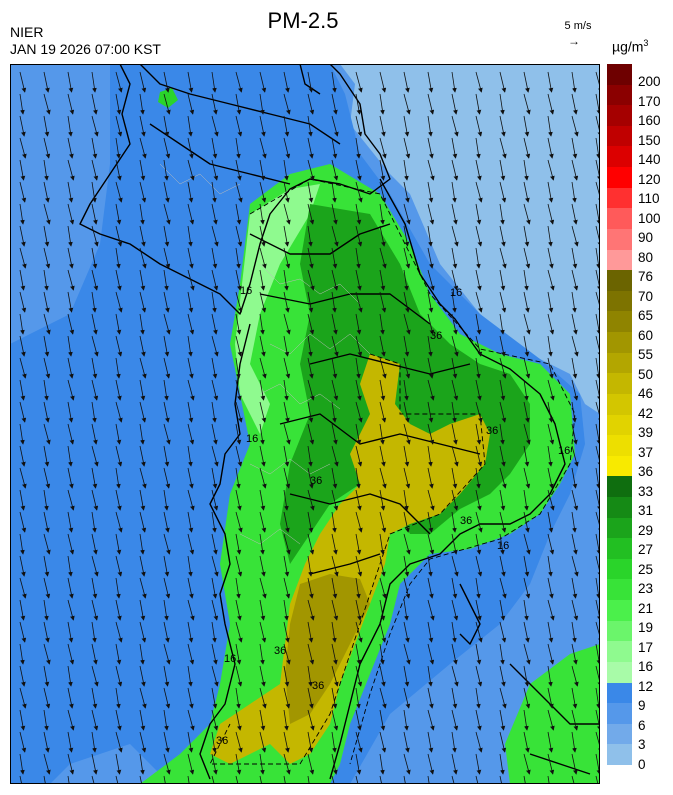  What do you see at coordinates (642, 706) in the screenshot?
I see `legend-label: 9` at bounding box center [642, 706].